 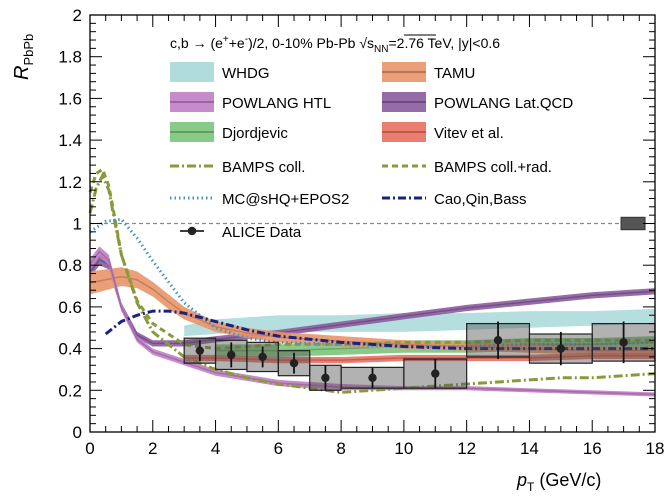 What do you see at coordinates (276, 103) in the screenshot?
I see `legend-label-powlang-htl: POWLANG HTL` at bounding box center [276, 103].